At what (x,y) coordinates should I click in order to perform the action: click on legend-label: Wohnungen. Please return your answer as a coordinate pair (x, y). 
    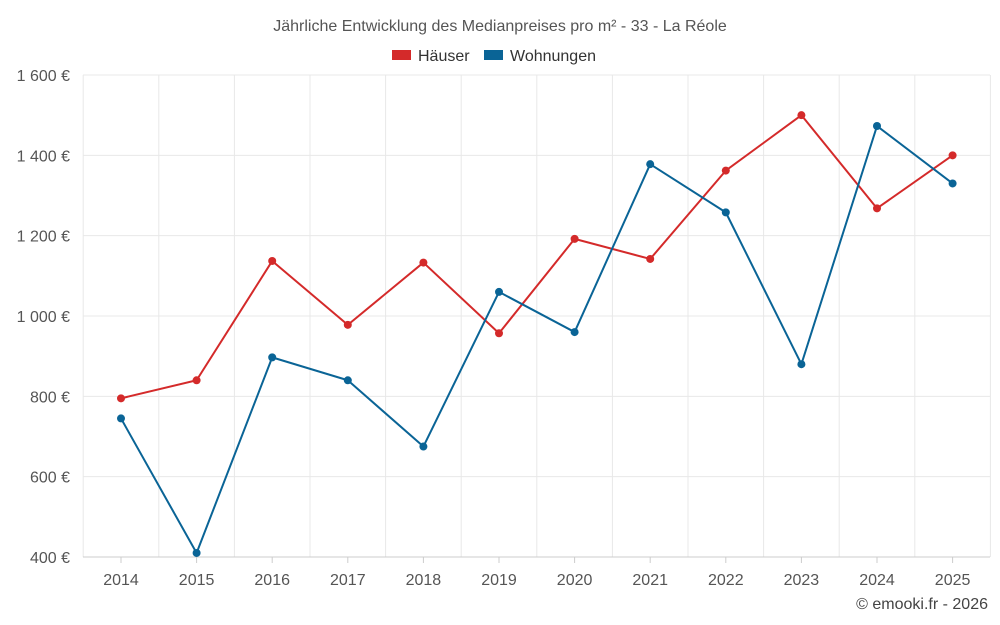
    Looking at the image, I should click on (553, 56).